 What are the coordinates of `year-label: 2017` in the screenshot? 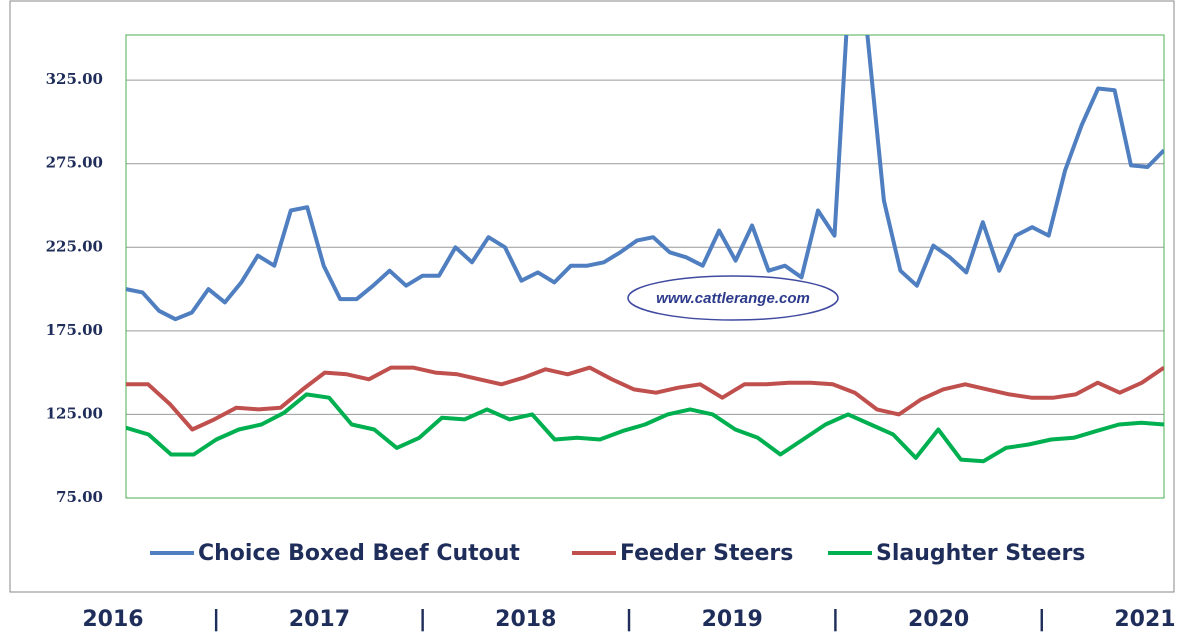 It's located at (319, 619).